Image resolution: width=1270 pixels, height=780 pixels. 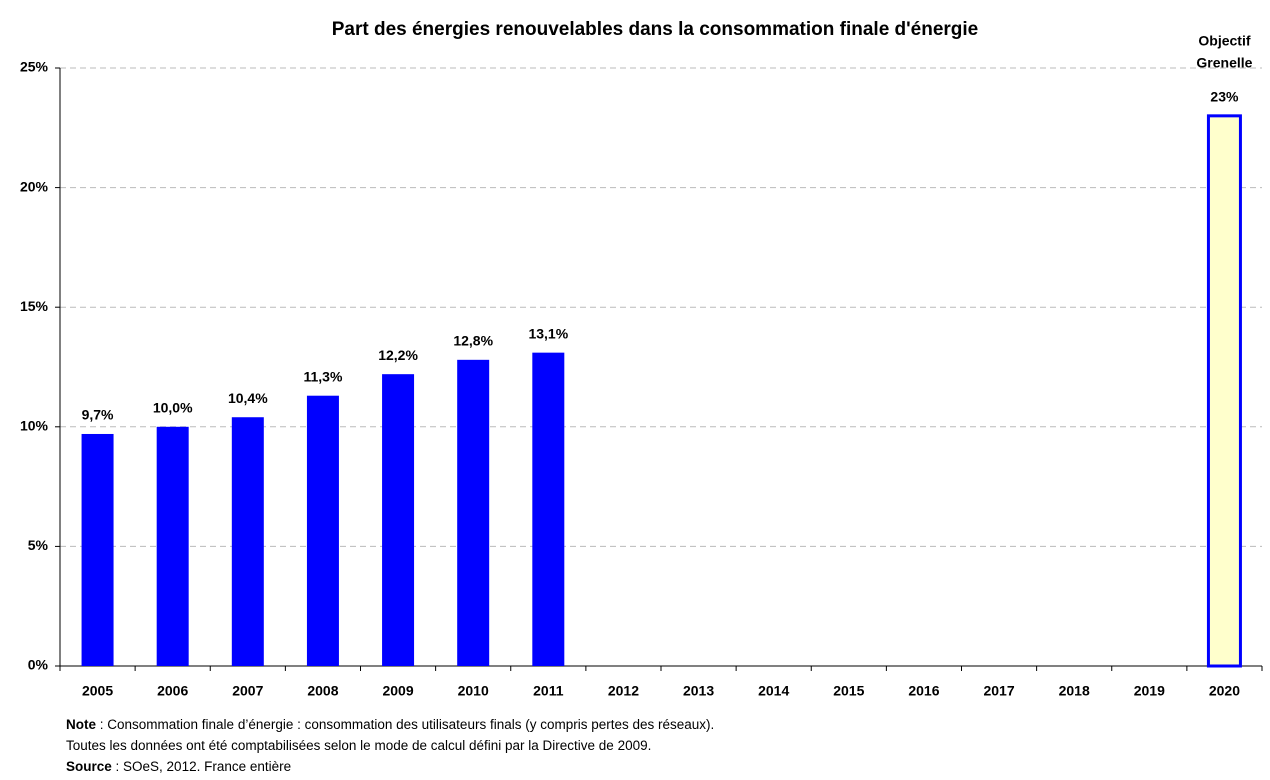 I want to click on x-tick-label: 2015, so click(x=848, y=691).